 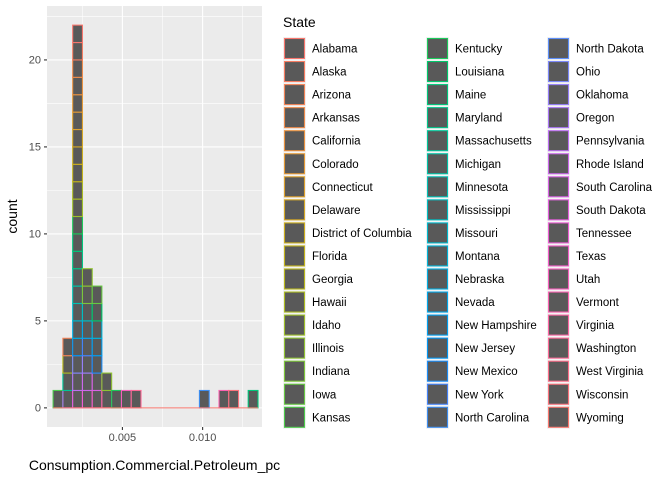 What do you see at coordinates (610, 372) in the screenshot?
I see `legend-label: West Virginia` at bounding box center [610, 372].